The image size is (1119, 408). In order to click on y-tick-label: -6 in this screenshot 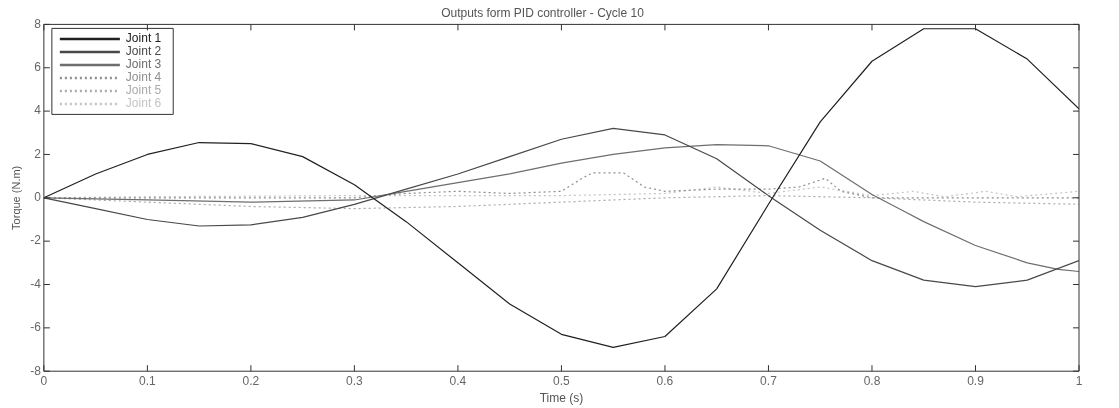, I will do `click(36, 327)`.